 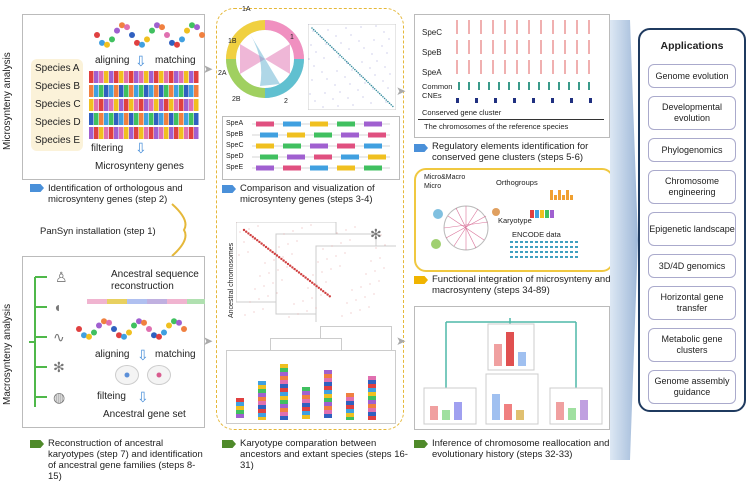 What do you see at coordinates (692, 46) in the screenshot?
I see `applications-title: Applications` at bounding box center [692, 46].